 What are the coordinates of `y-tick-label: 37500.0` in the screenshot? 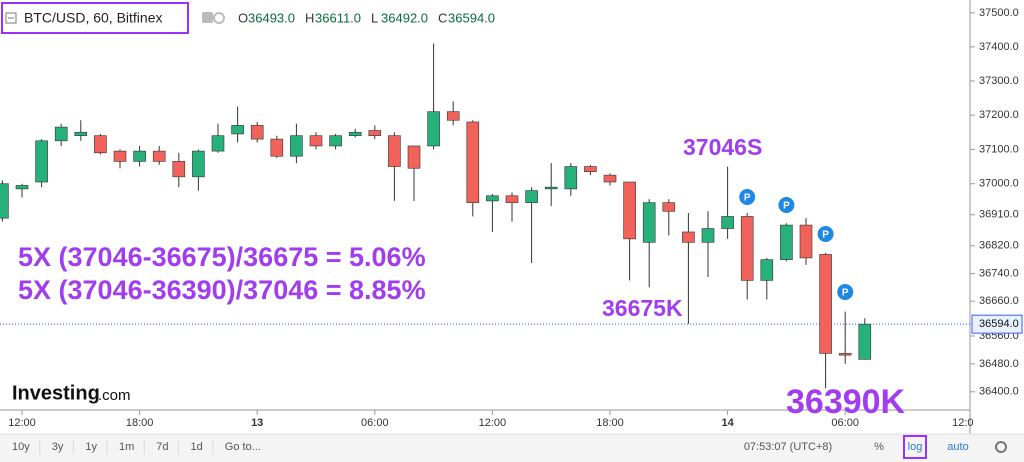 It's located at (999, 13).